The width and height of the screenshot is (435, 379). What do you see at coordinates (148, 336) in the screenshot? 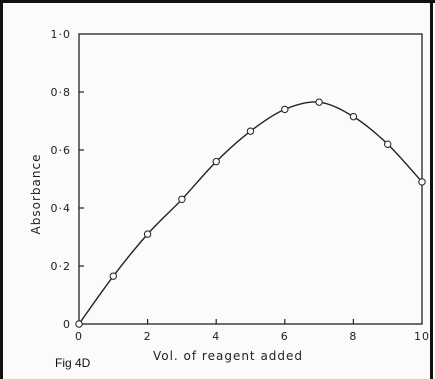
I see `x-tick-label: 2` at bounding box center [148, 336].